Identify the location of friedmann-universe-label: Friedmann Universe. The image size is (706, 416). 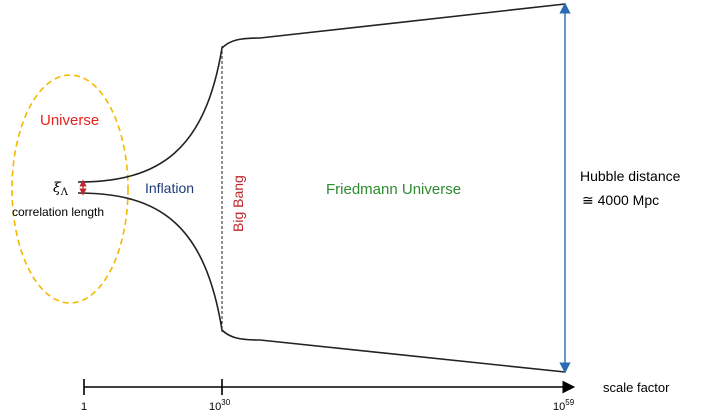
(393, 189).